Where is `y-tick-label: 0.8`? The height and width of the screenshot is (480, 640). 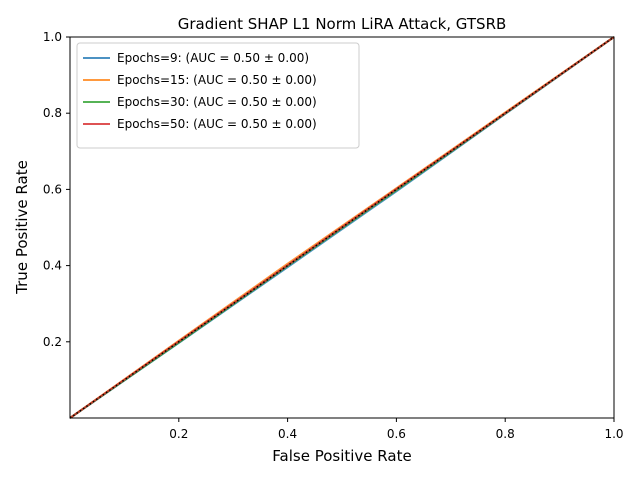 y-tick-label: 0.8 is located at coordinates (52, 113).